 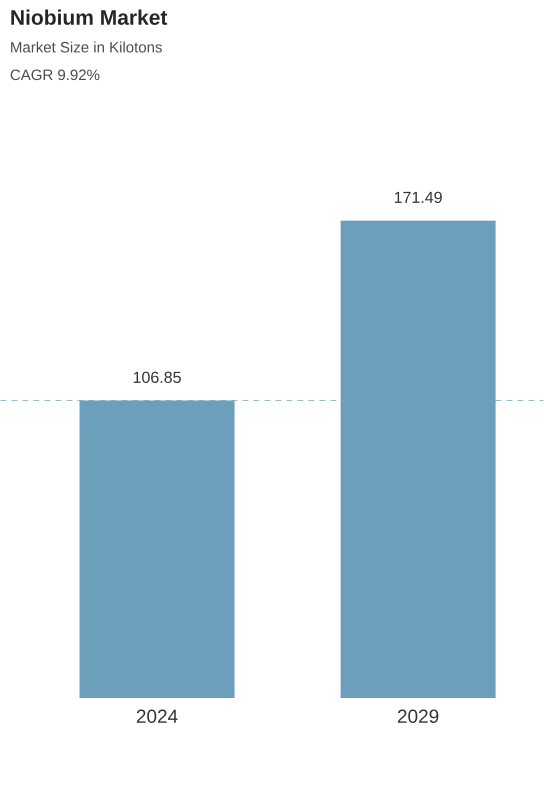 I want to click on x-tick-label: 2024, so click(x=157, y=716).